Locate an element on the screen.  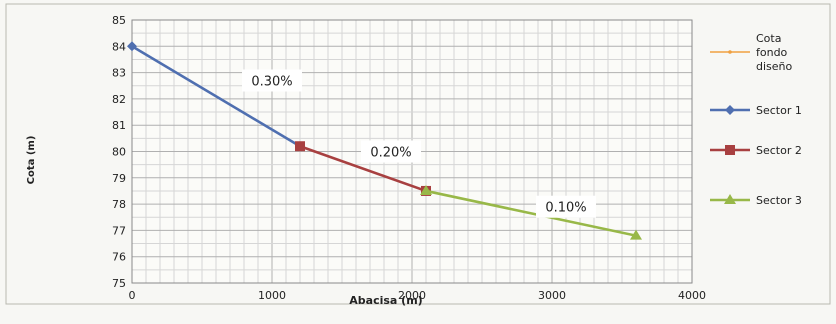
legend-label: Sector 2 is located at coordinates (779, 150).